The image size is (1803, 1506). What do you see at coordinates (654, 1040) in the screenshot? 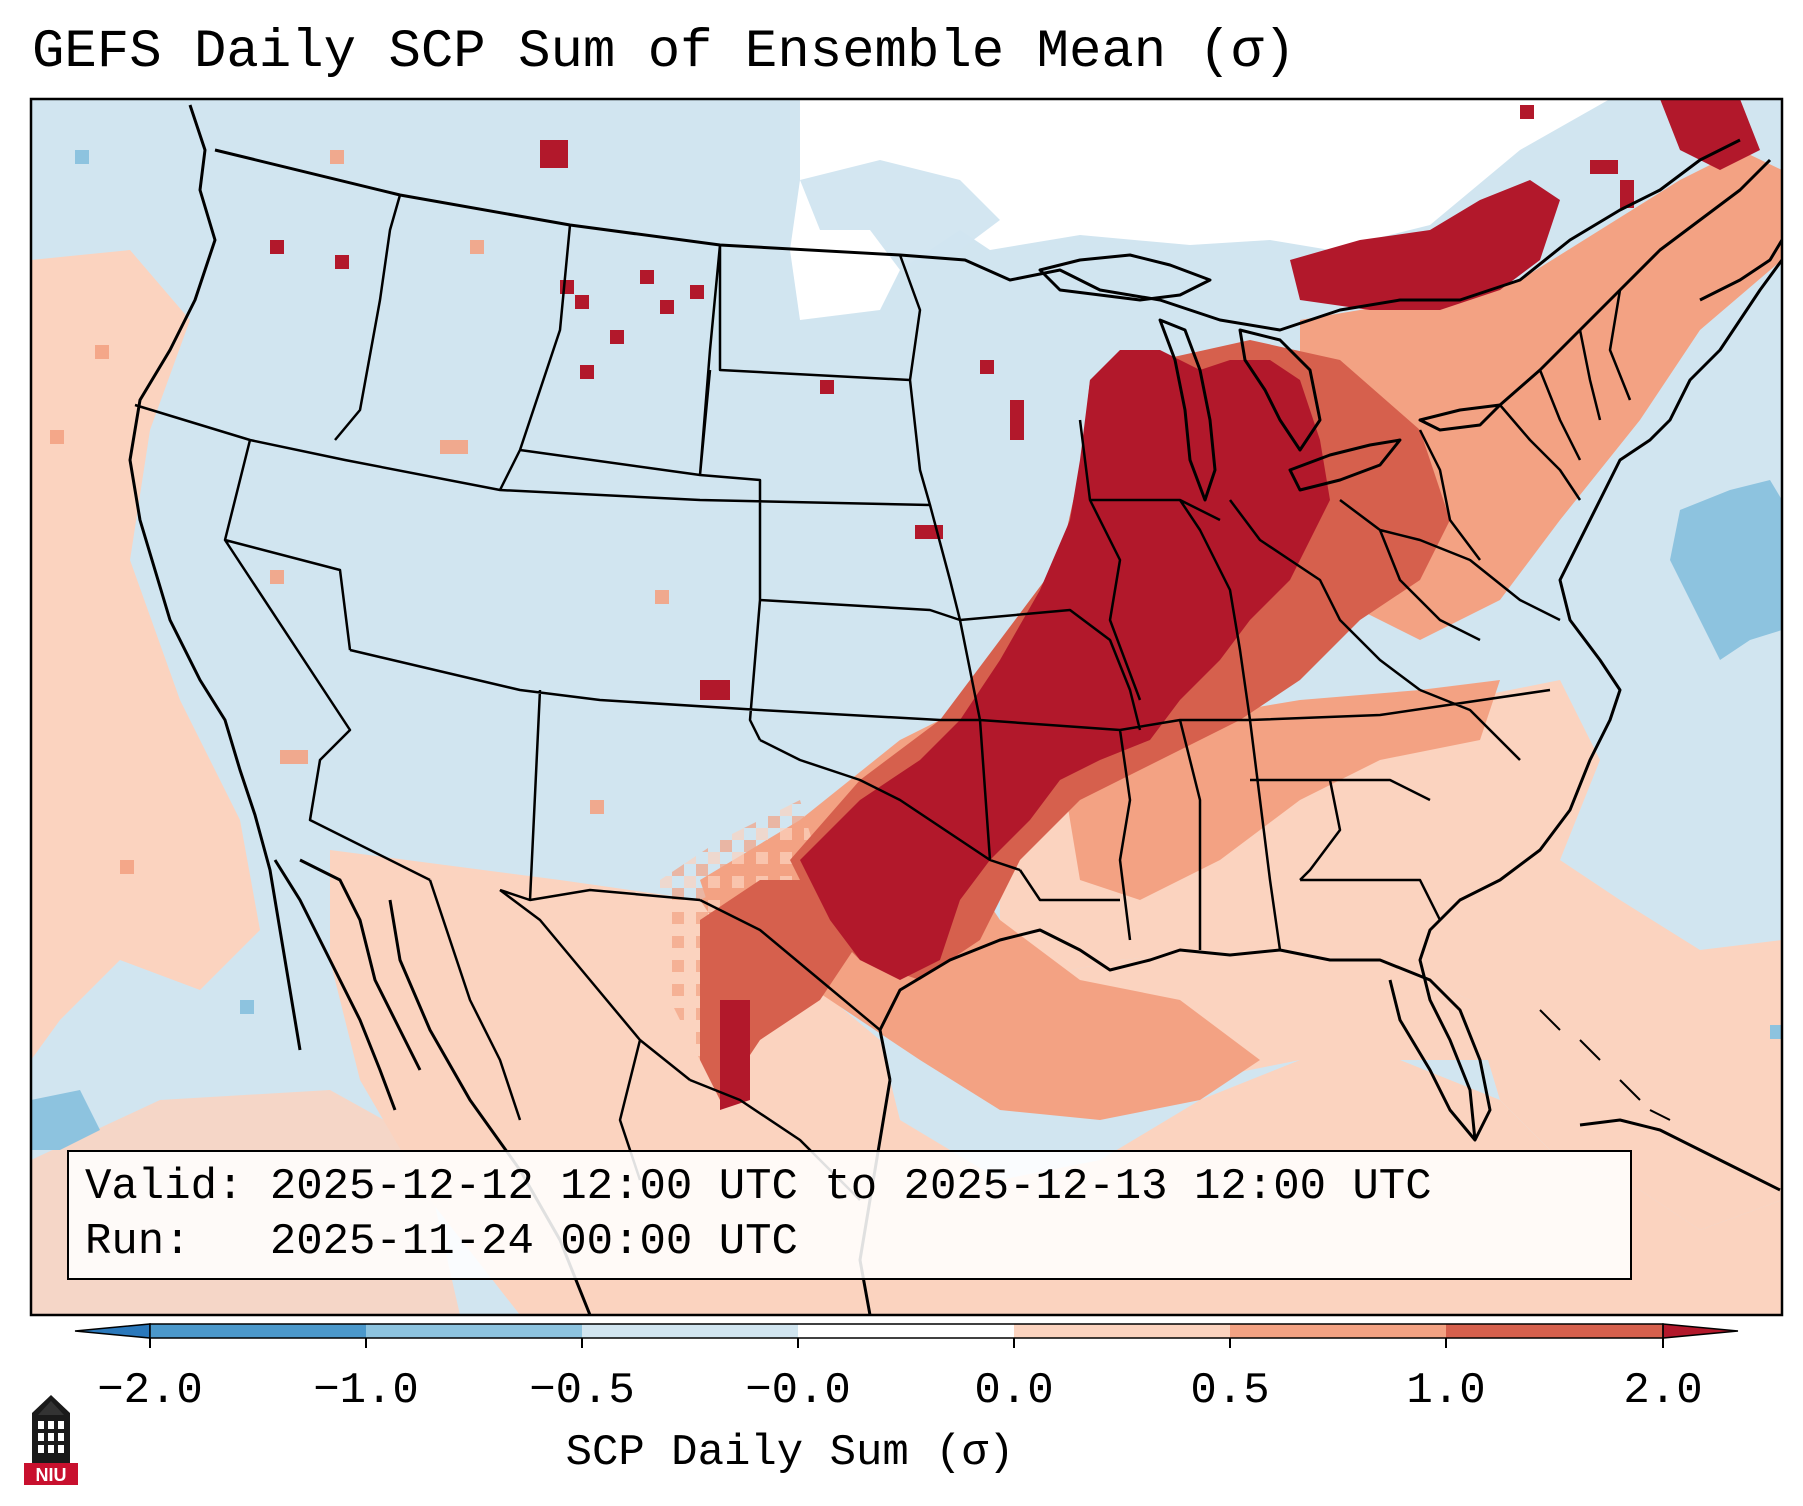
I see `mexico-state-borders` at bounding box center [654, 1040].